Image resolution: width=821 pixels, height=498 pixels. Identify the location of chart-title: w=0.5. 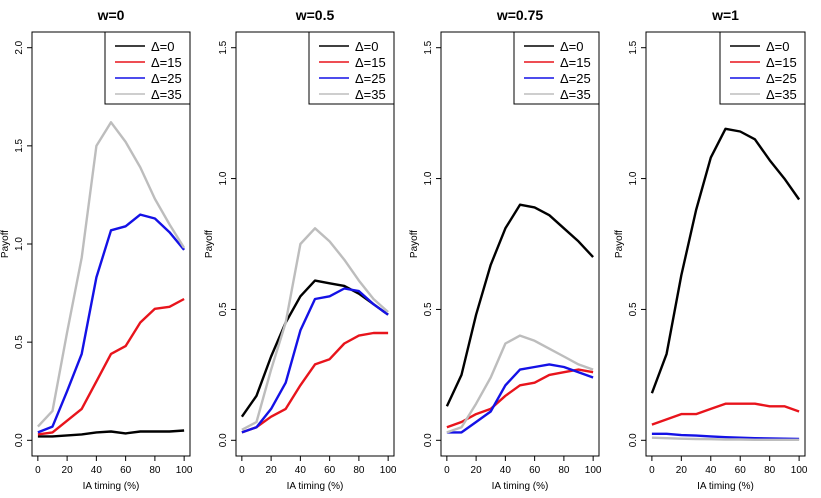
(315, 15).